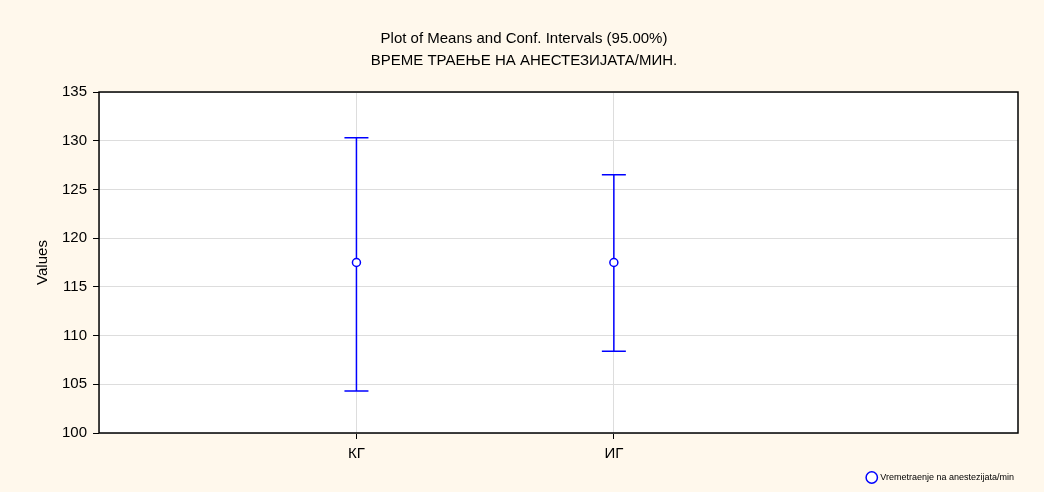  Describe the element at coordinates (75, 334) in the screenshot. I see `y-tick-label: 110` at that location.